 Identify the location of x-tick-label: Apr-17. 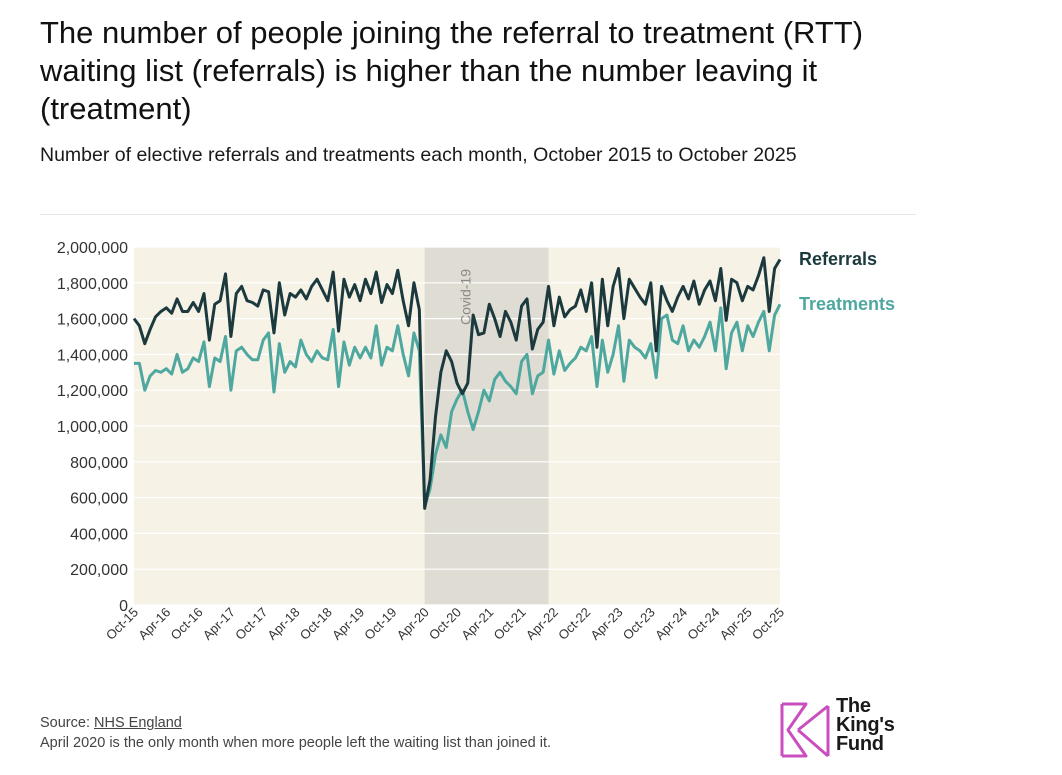
(219, 624).